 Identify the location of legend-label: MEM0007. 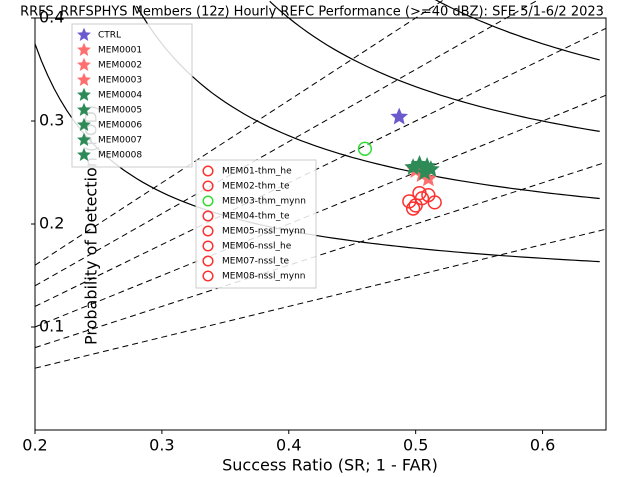
(120, 141).